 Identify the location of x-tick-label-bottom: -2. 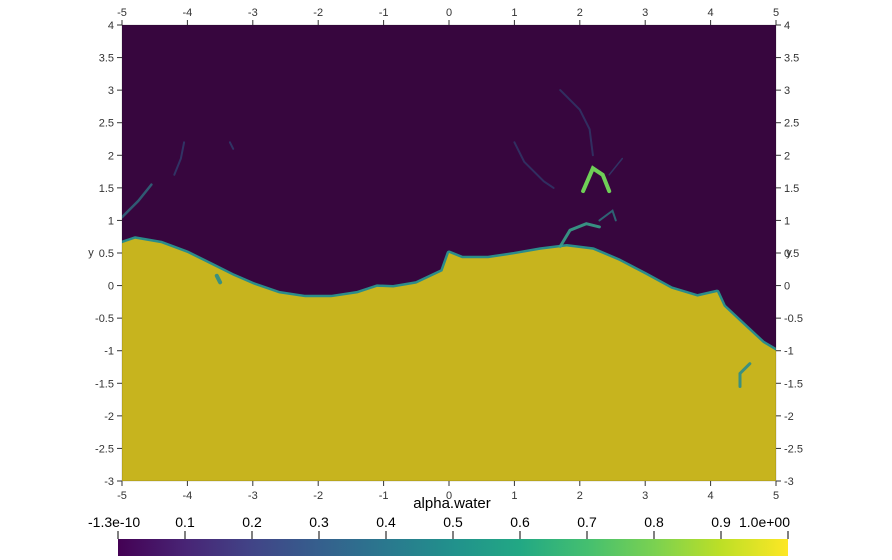
(318, 496).